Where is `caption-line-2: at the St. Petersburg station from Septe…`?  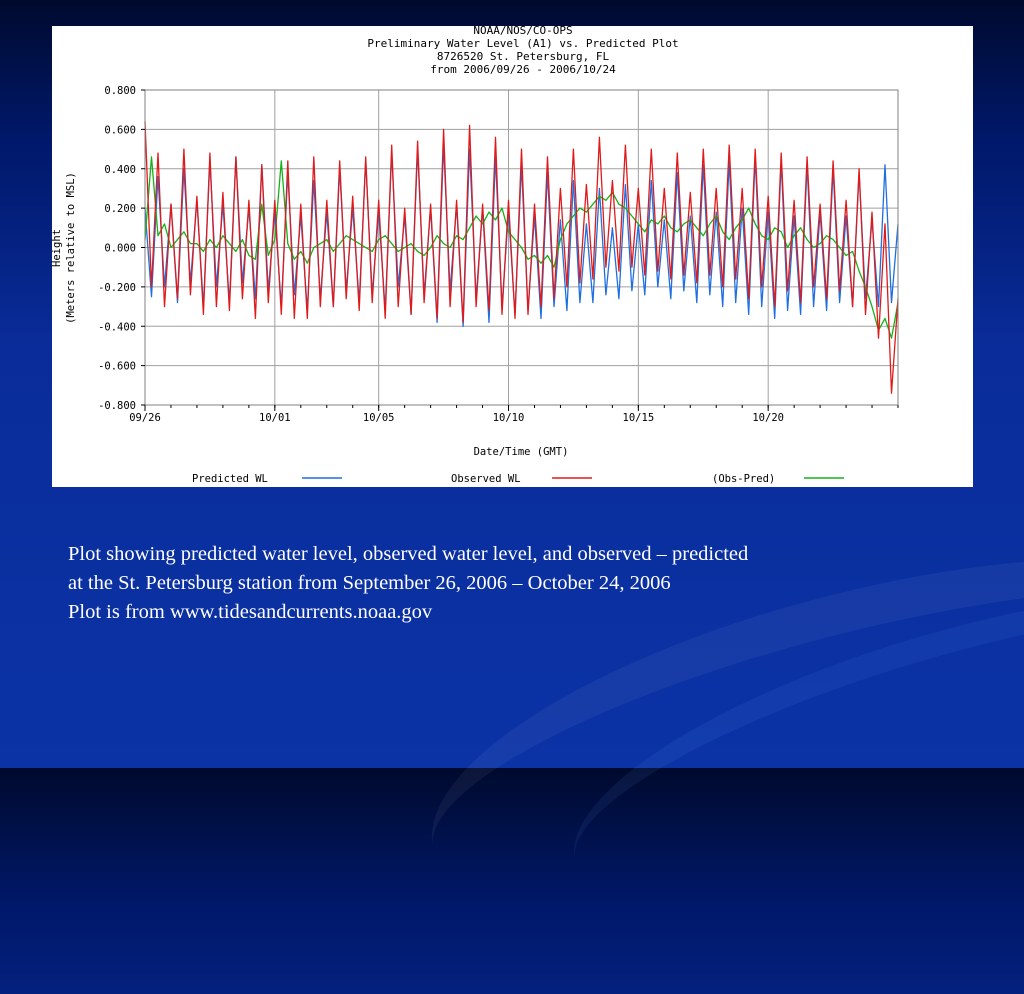
caption-line-2: at the St. Petersburg station from Septe… is located at coordinates (369, 583).